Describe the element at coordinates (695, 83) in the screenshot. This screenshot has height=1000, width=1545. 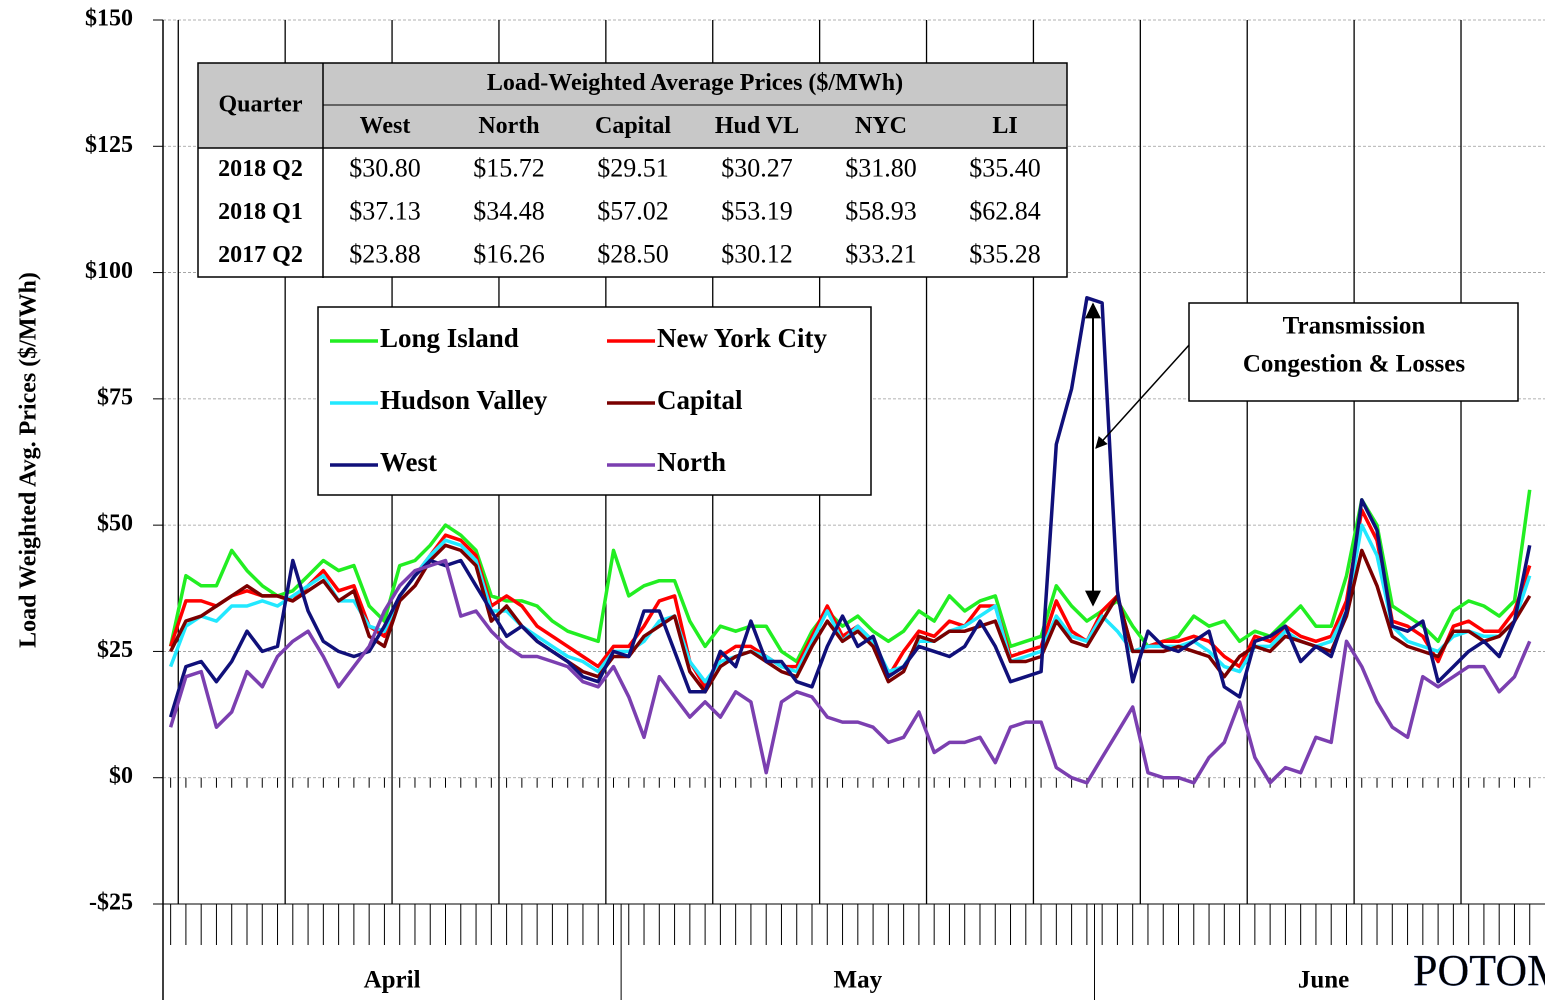
I see `table-group-header: Load-Weighted Average Prices ($/MWh)` at that location.